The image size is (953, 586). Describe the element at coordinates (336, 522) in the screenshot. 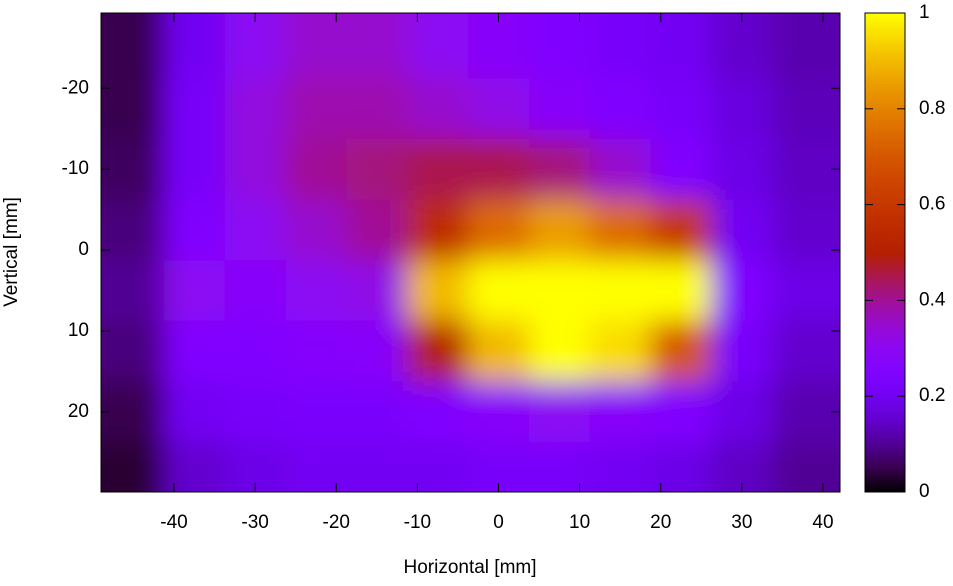

I see `x-tick-label: -20` at that location.